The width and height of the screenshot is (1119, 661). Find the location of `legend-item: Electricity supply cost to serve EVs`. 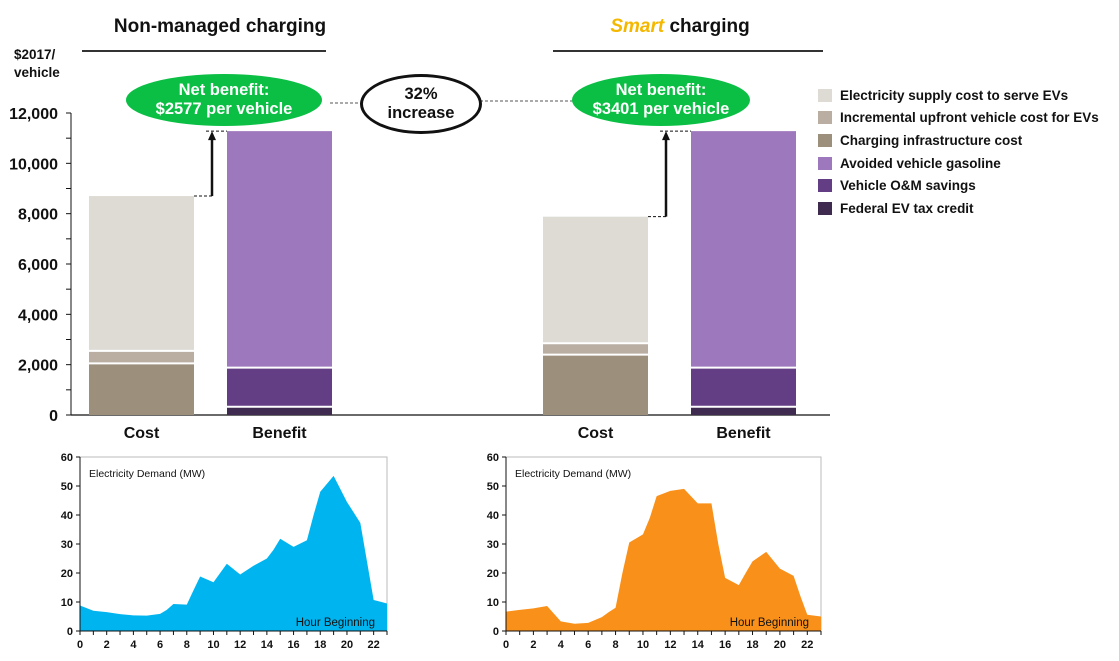

legend-item: Electricity supply cost to serve EVs is located at coordinates (958, 95).